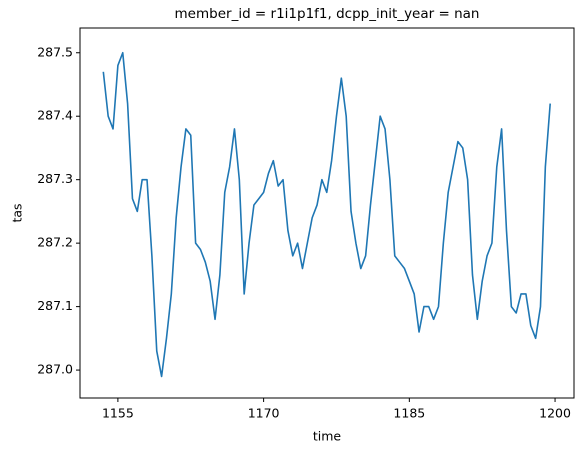 Image resolution: width=585 pixels, height=453 pixels. Describe the element at coordinates (55, 178) in the screenshot. I see `y-tick-label: 287.3` at that location.